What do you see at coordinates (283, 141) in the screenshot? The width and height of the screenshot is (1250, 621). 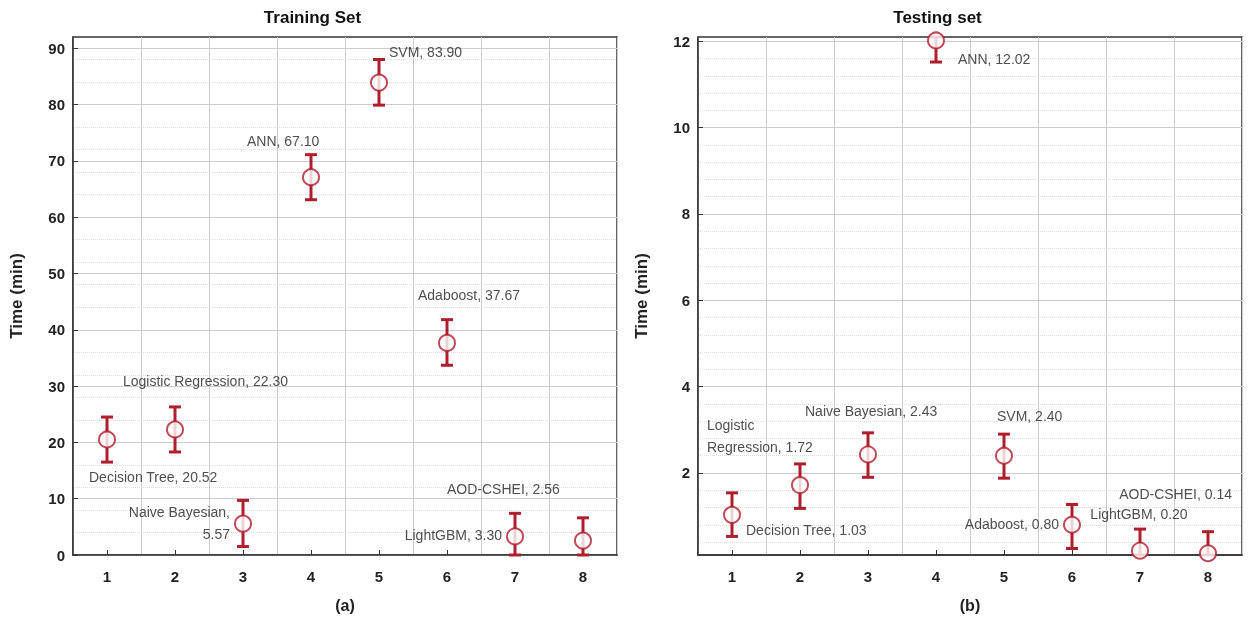 I see `data-label: ANN, 67.10` at bounding box center [283, 141].